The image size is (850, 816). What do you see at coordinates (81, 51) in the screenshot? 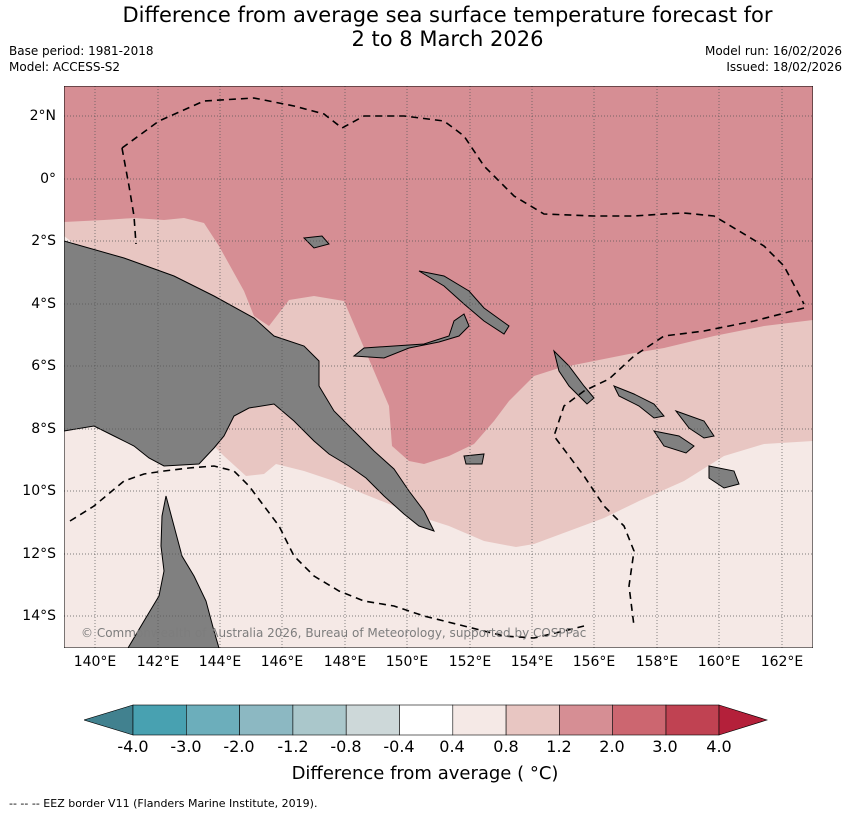
I see `base-period: Base period: 1981-2018` at bounding box center [81, 51].